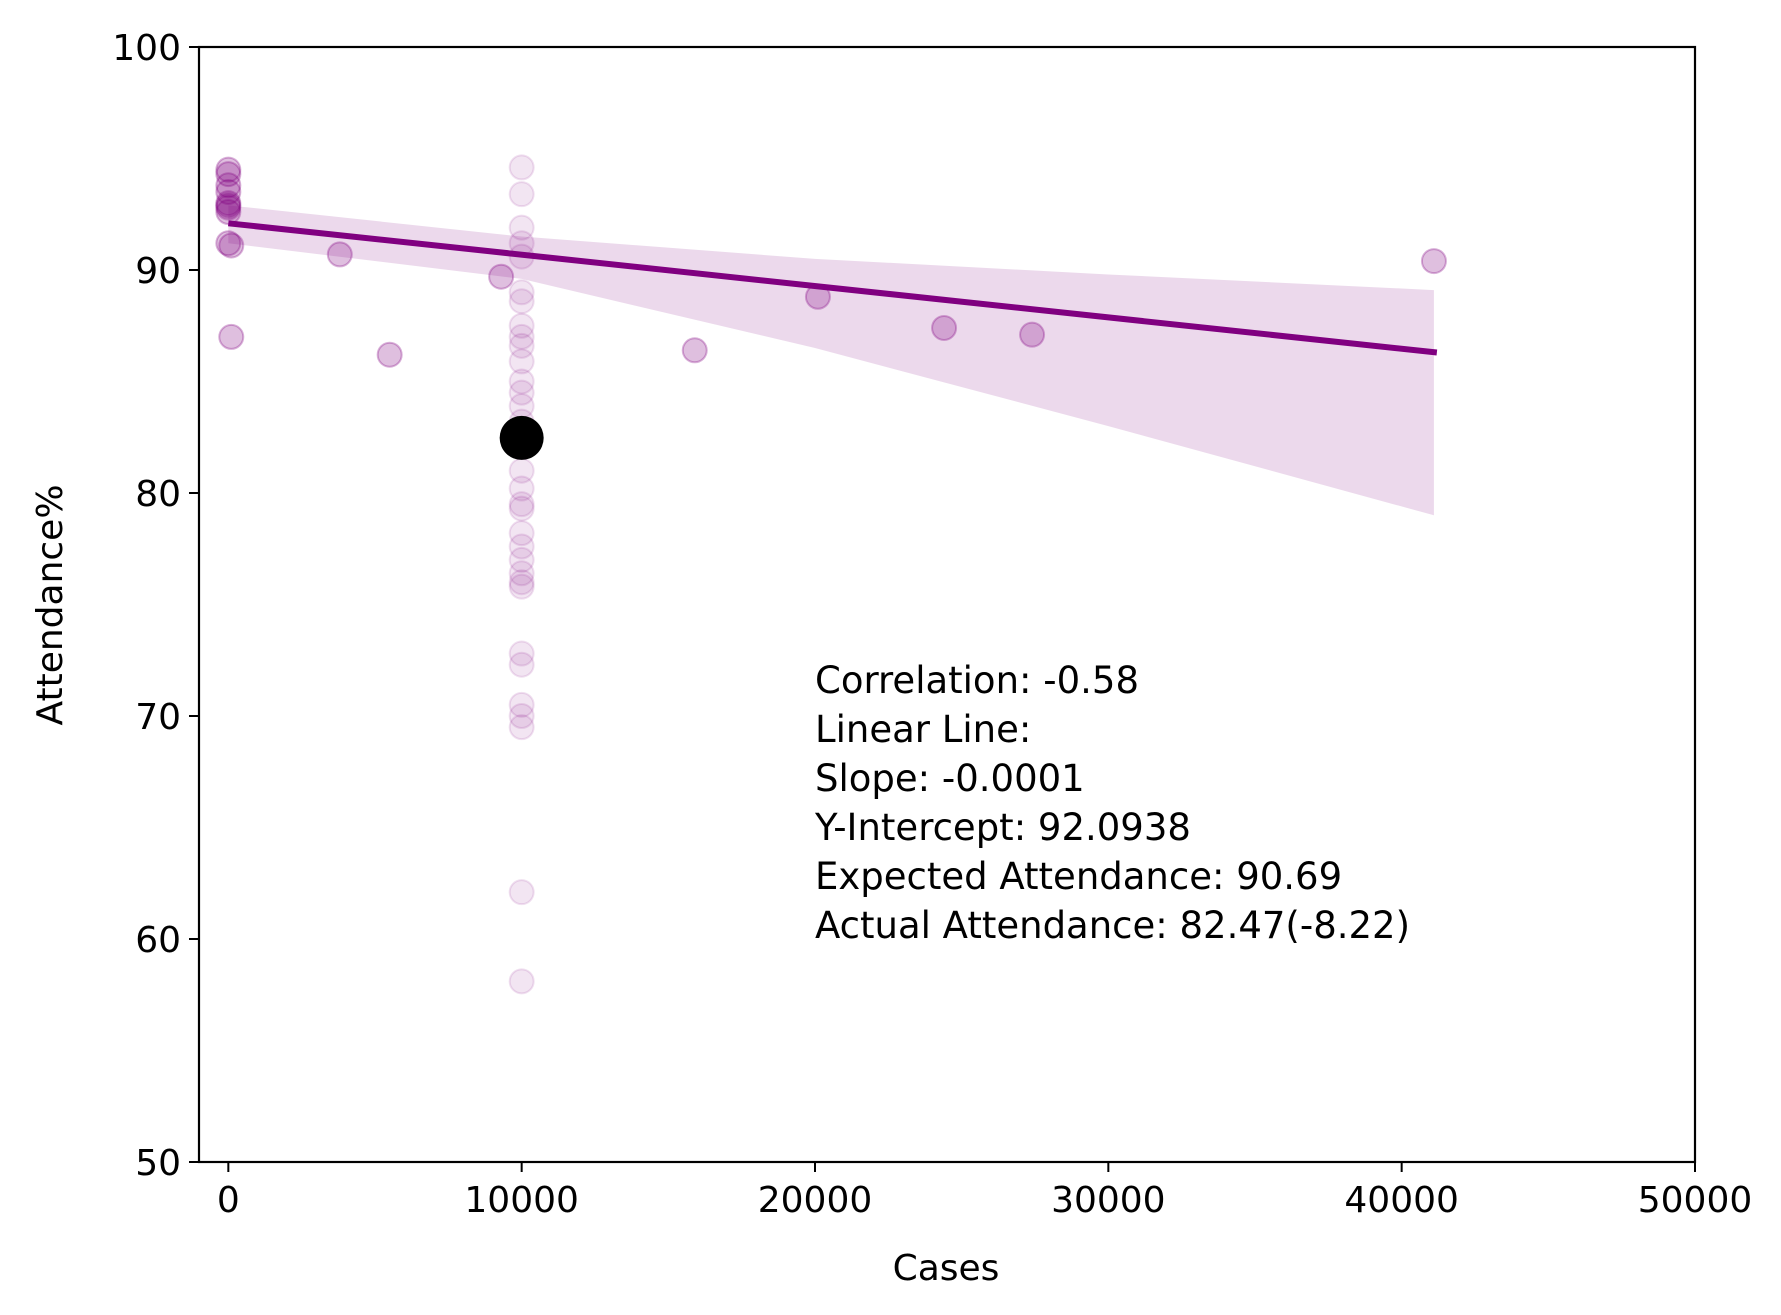 The height and width of the screenshot is (1315, 1781). I want to click on y-tick-label: 100, so click(146, 48).